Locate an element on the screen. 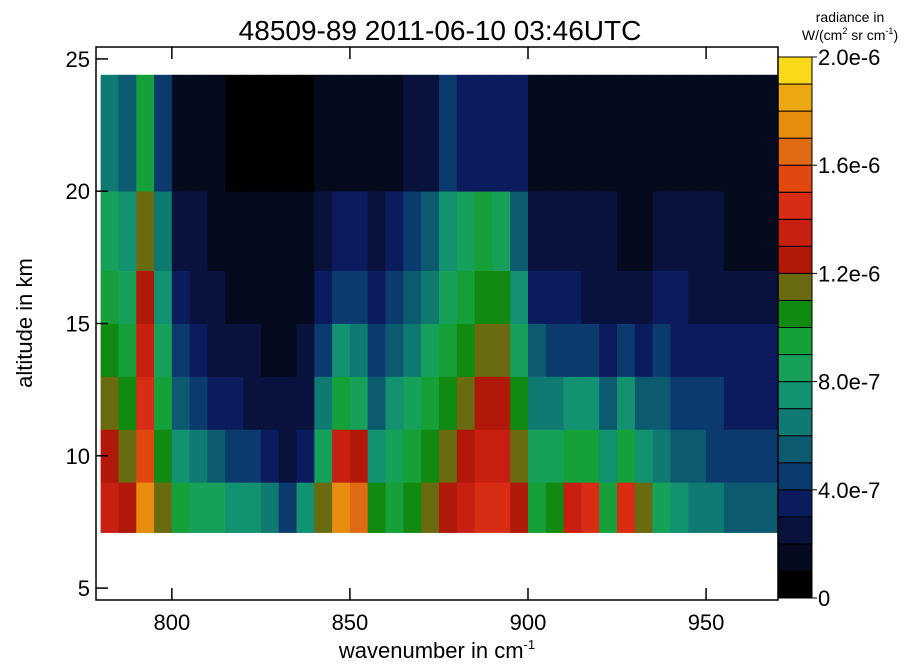 The width and height of the screenshot is (910, 666). y-tick-label: 20 is located at coordinates (78, 191).